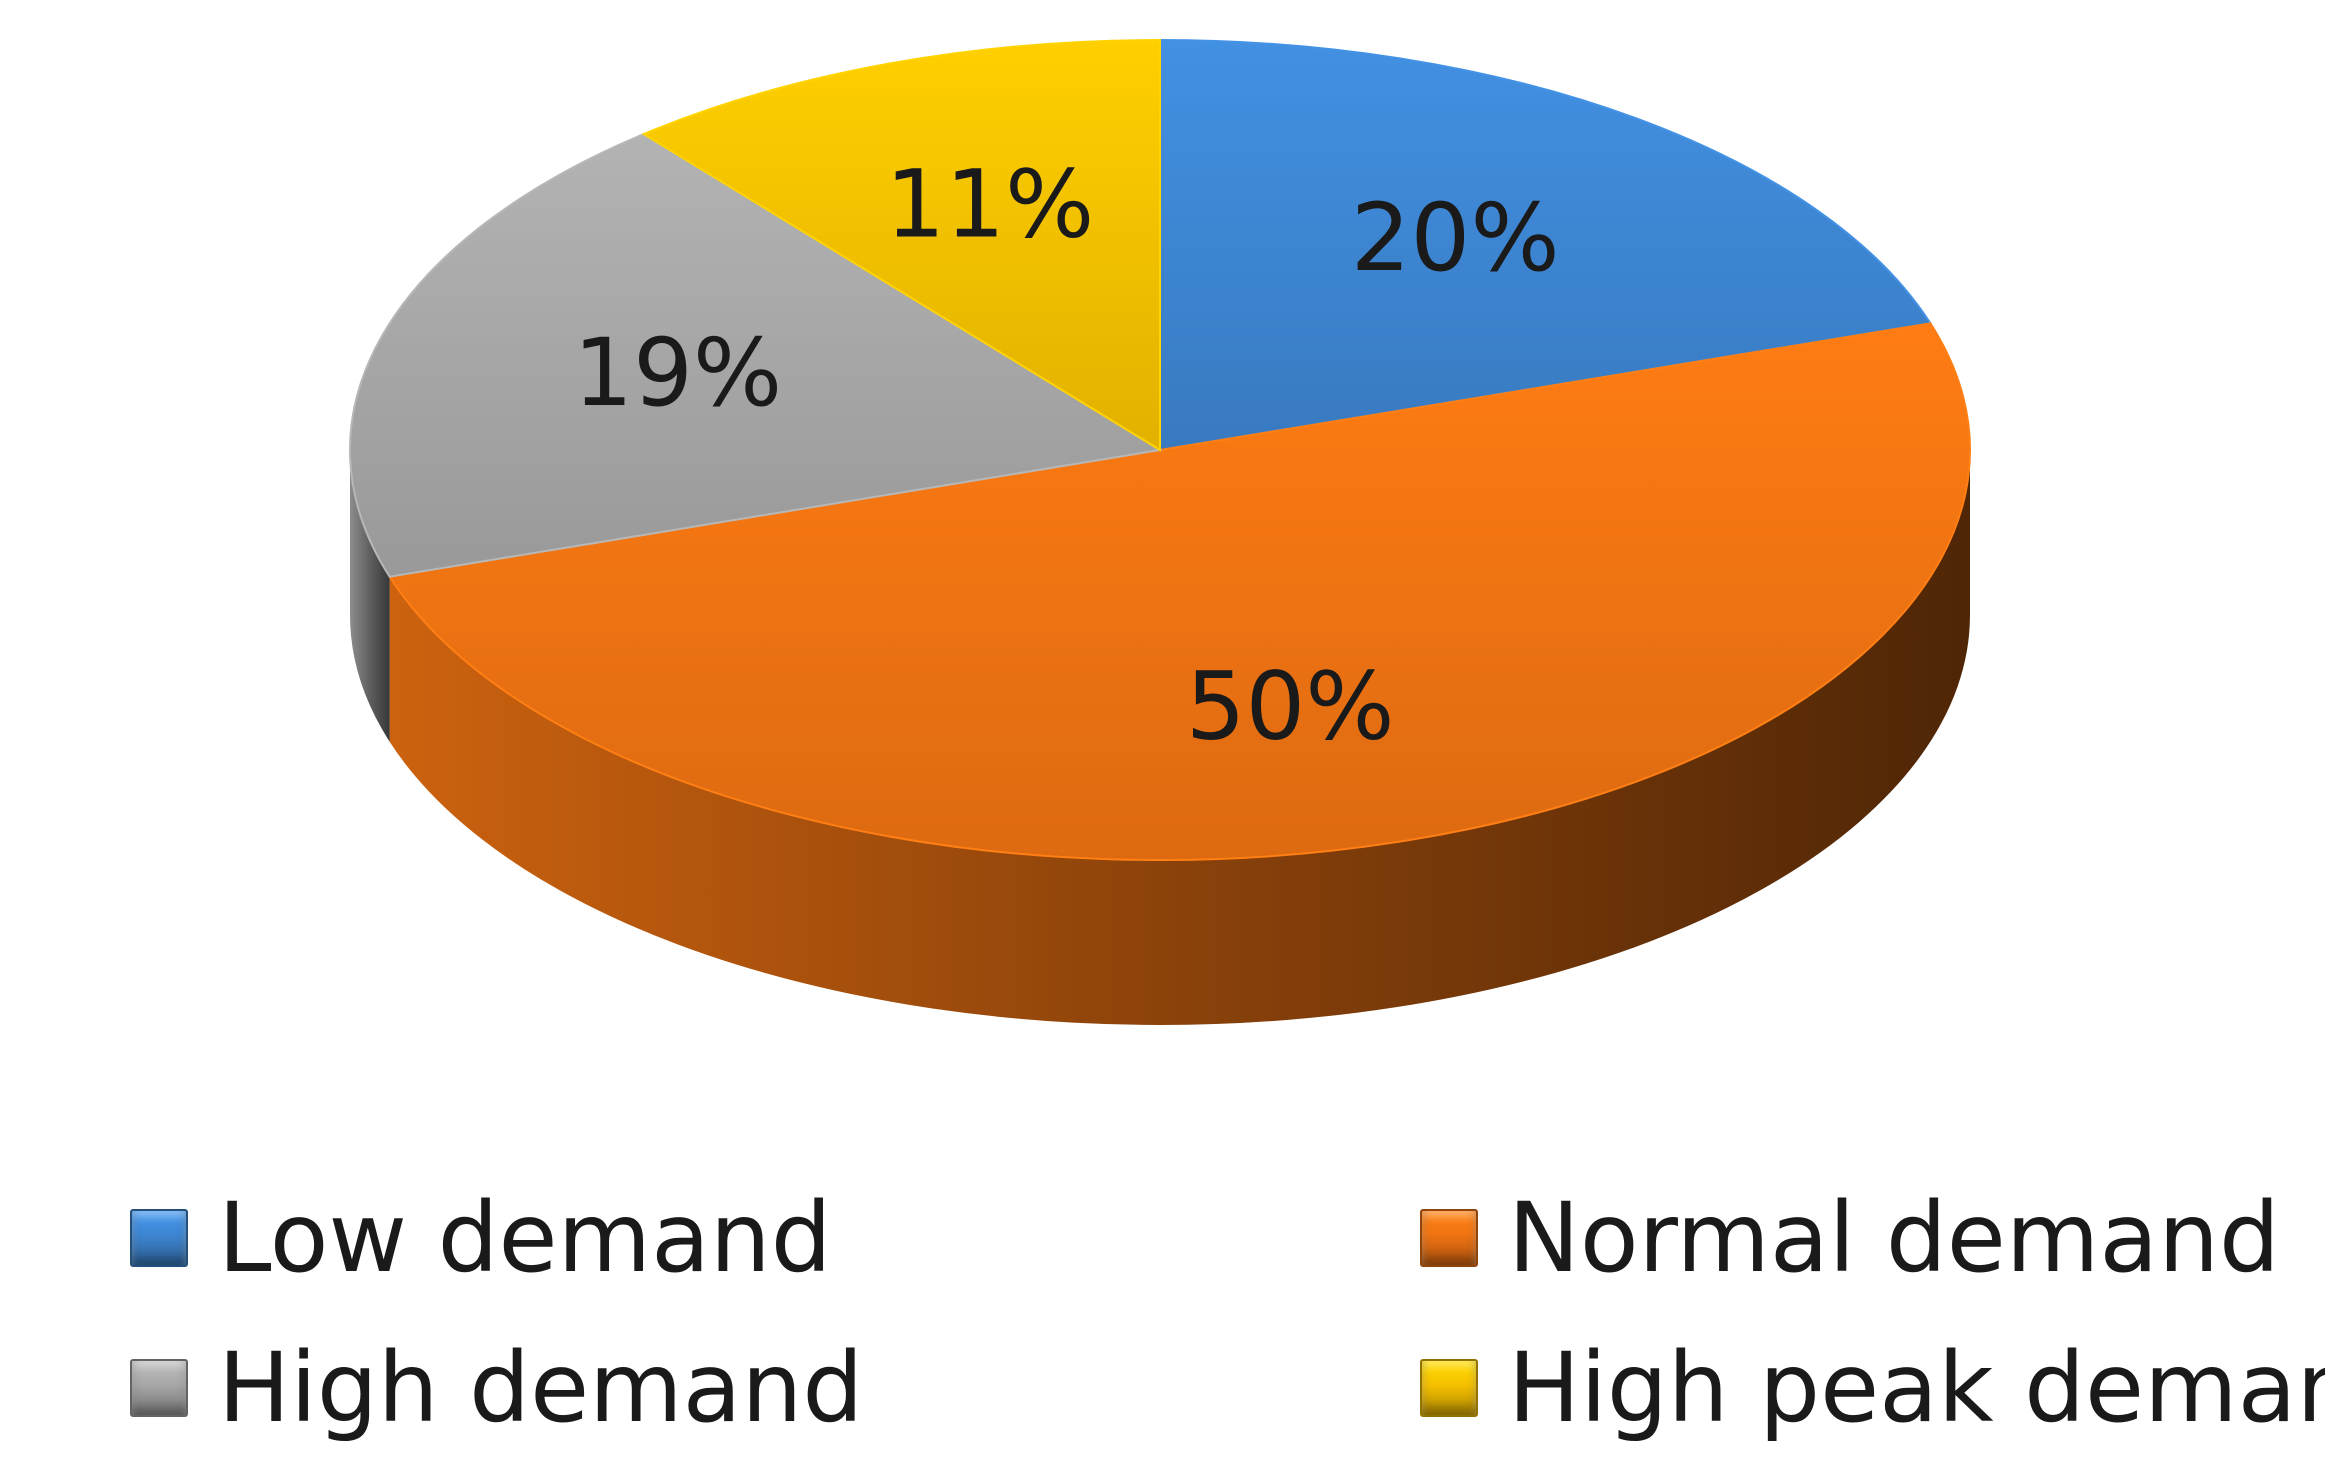 Image resolution: width=2325 pixels, height=1475 pixels. I want to click on legend-swatch-high-demand, so click(159, 1388).